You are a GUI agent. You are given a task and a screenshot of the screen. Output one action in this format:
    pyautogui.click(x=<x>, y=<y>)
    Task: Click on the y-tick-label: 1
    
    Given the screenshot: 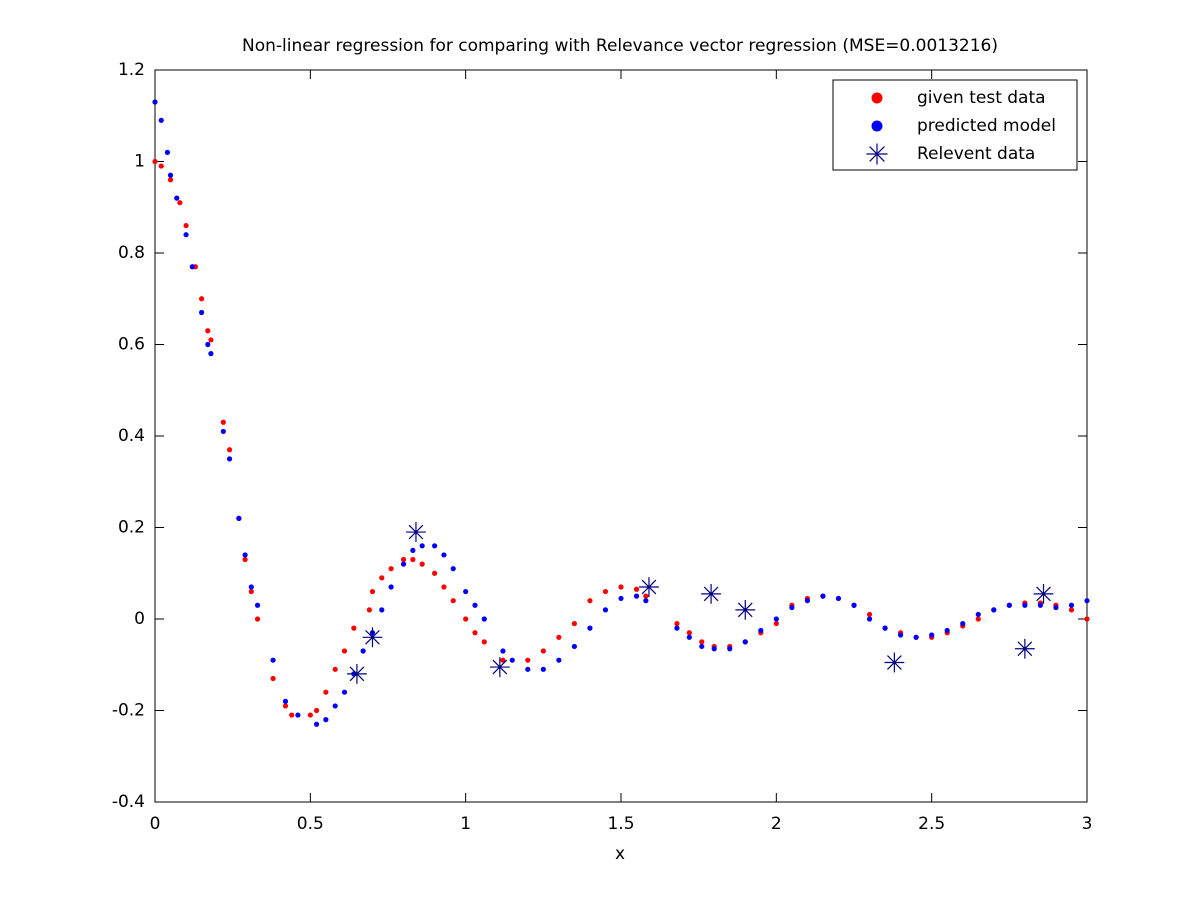 What is the action you would take?
    pyautogui.click(x=139, y=162)
    